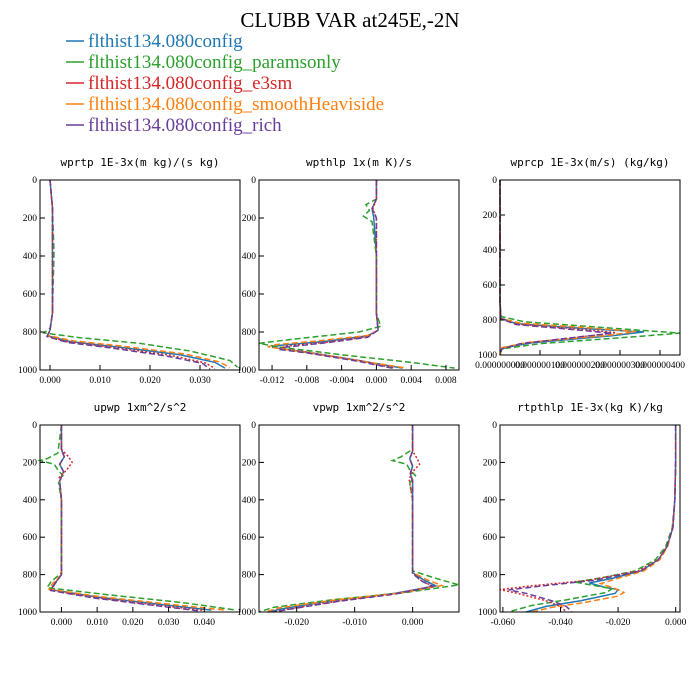  I want to click on legend-entry: flthist134.080config_rich, so click(185, 125).